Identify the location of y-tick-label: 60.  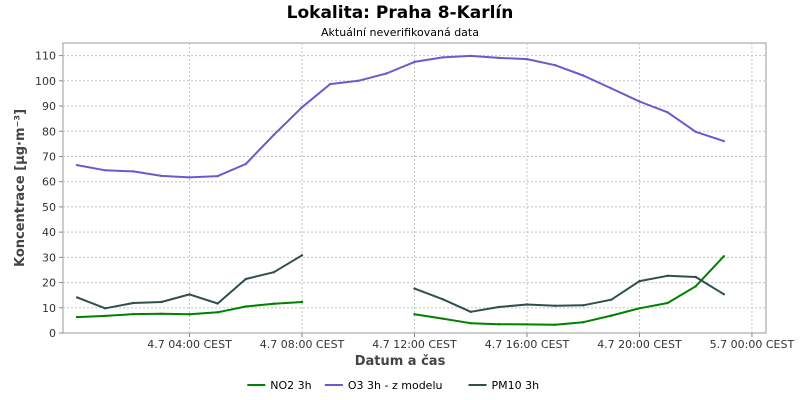
(49, 182).